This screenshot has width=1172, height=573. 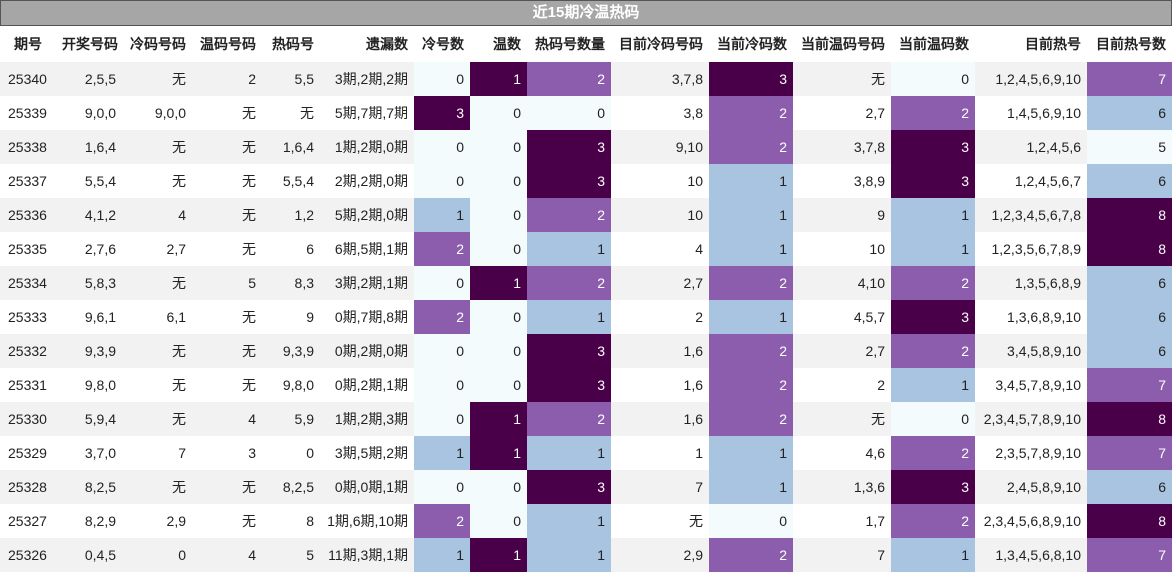 I want to click on cell: 1,7, so click(x=842, y=521).